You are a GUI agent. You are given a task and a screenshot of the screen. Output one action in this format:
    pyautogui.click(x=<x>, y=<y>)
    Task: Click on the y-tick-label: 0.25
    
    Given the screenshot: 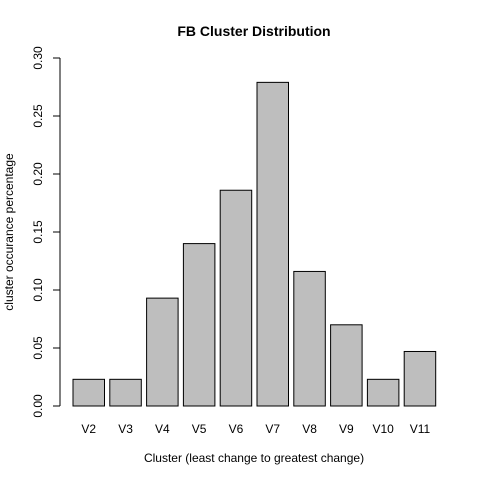 What is the action you would take?
    pyautogui.click(x=38, y=116)
    